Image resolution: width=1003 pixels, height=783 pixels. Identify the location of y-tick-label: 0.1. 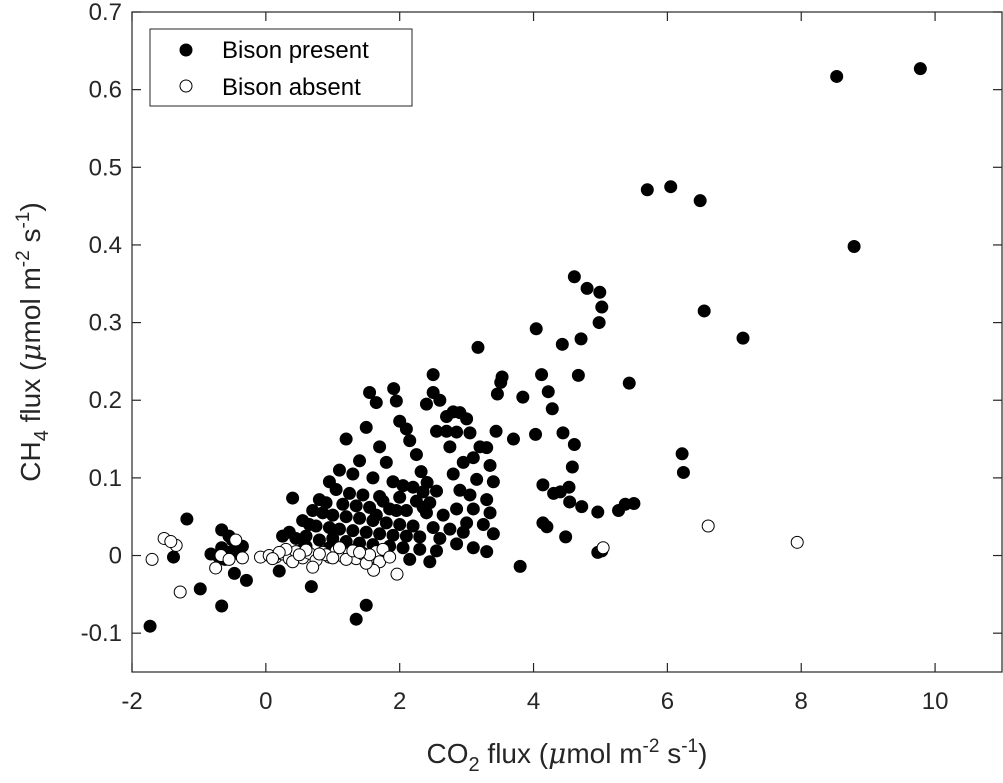
(105, 478).